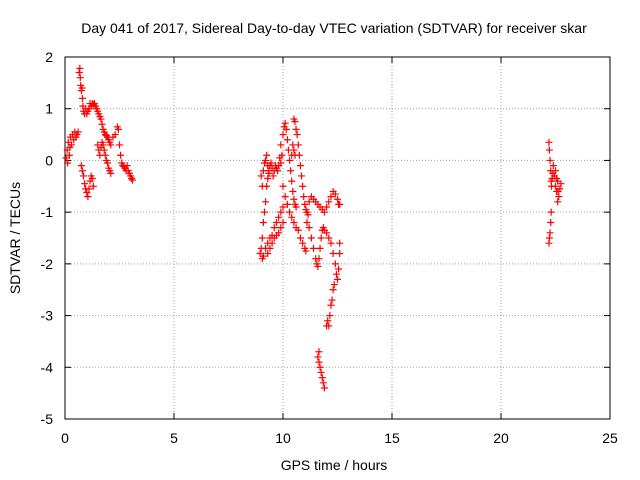 The height and width of the screenshot is (480, 640). What do you see at coordinates (49, 160) in the screenshot?
I see `y-tick-label: 0` at bounding box center [49, 160].